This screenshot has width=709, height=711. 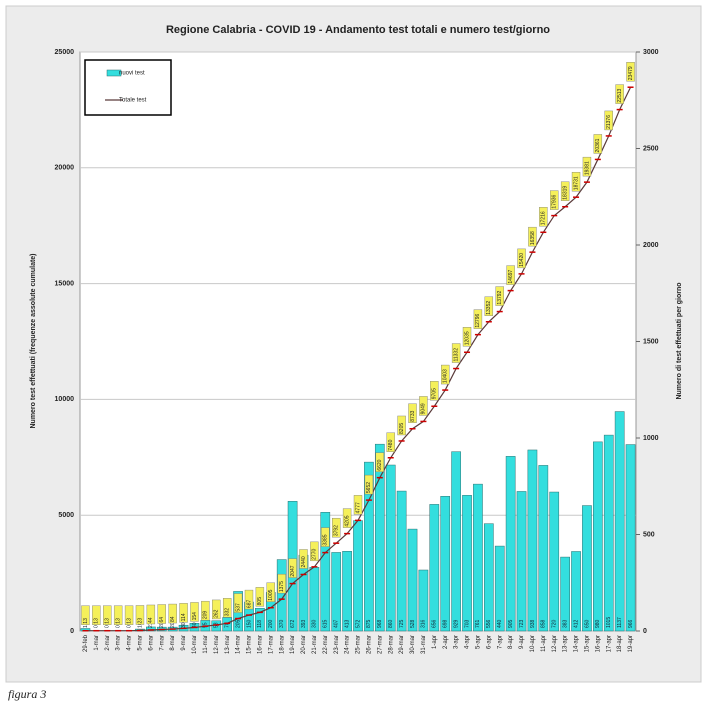 What do you see at coordinates (500, 642) in the screenshot?
I see `x-tick-label: 7-apr` at bounding box center [500, 642].